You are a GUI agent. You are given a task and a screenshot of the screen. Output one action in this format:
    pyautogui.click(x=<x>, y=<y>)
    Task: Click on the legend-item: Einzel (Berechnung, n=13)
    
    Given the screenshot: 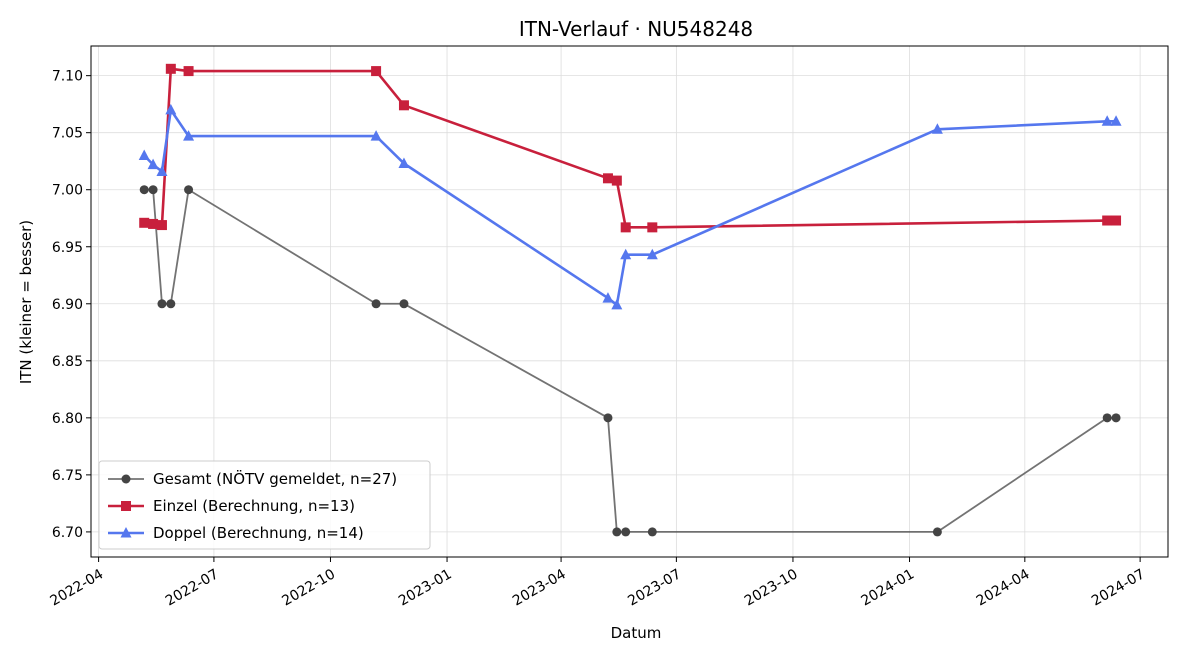 What is the action you would take?
    pyautogui.click(x=231, y=506)
    